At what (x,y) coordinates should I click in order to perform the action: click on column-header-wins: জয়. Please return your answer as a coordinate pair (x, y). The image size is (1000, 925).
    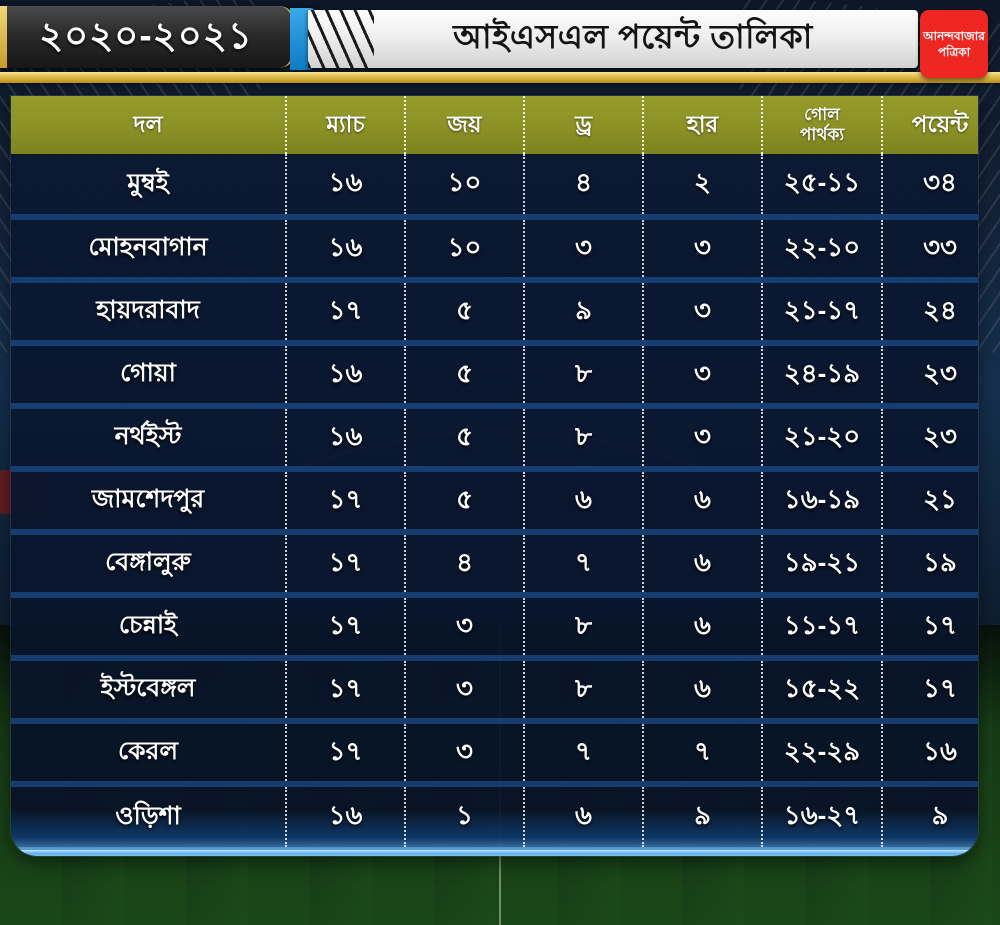
    Looking at the image, I should click on (465, 125).